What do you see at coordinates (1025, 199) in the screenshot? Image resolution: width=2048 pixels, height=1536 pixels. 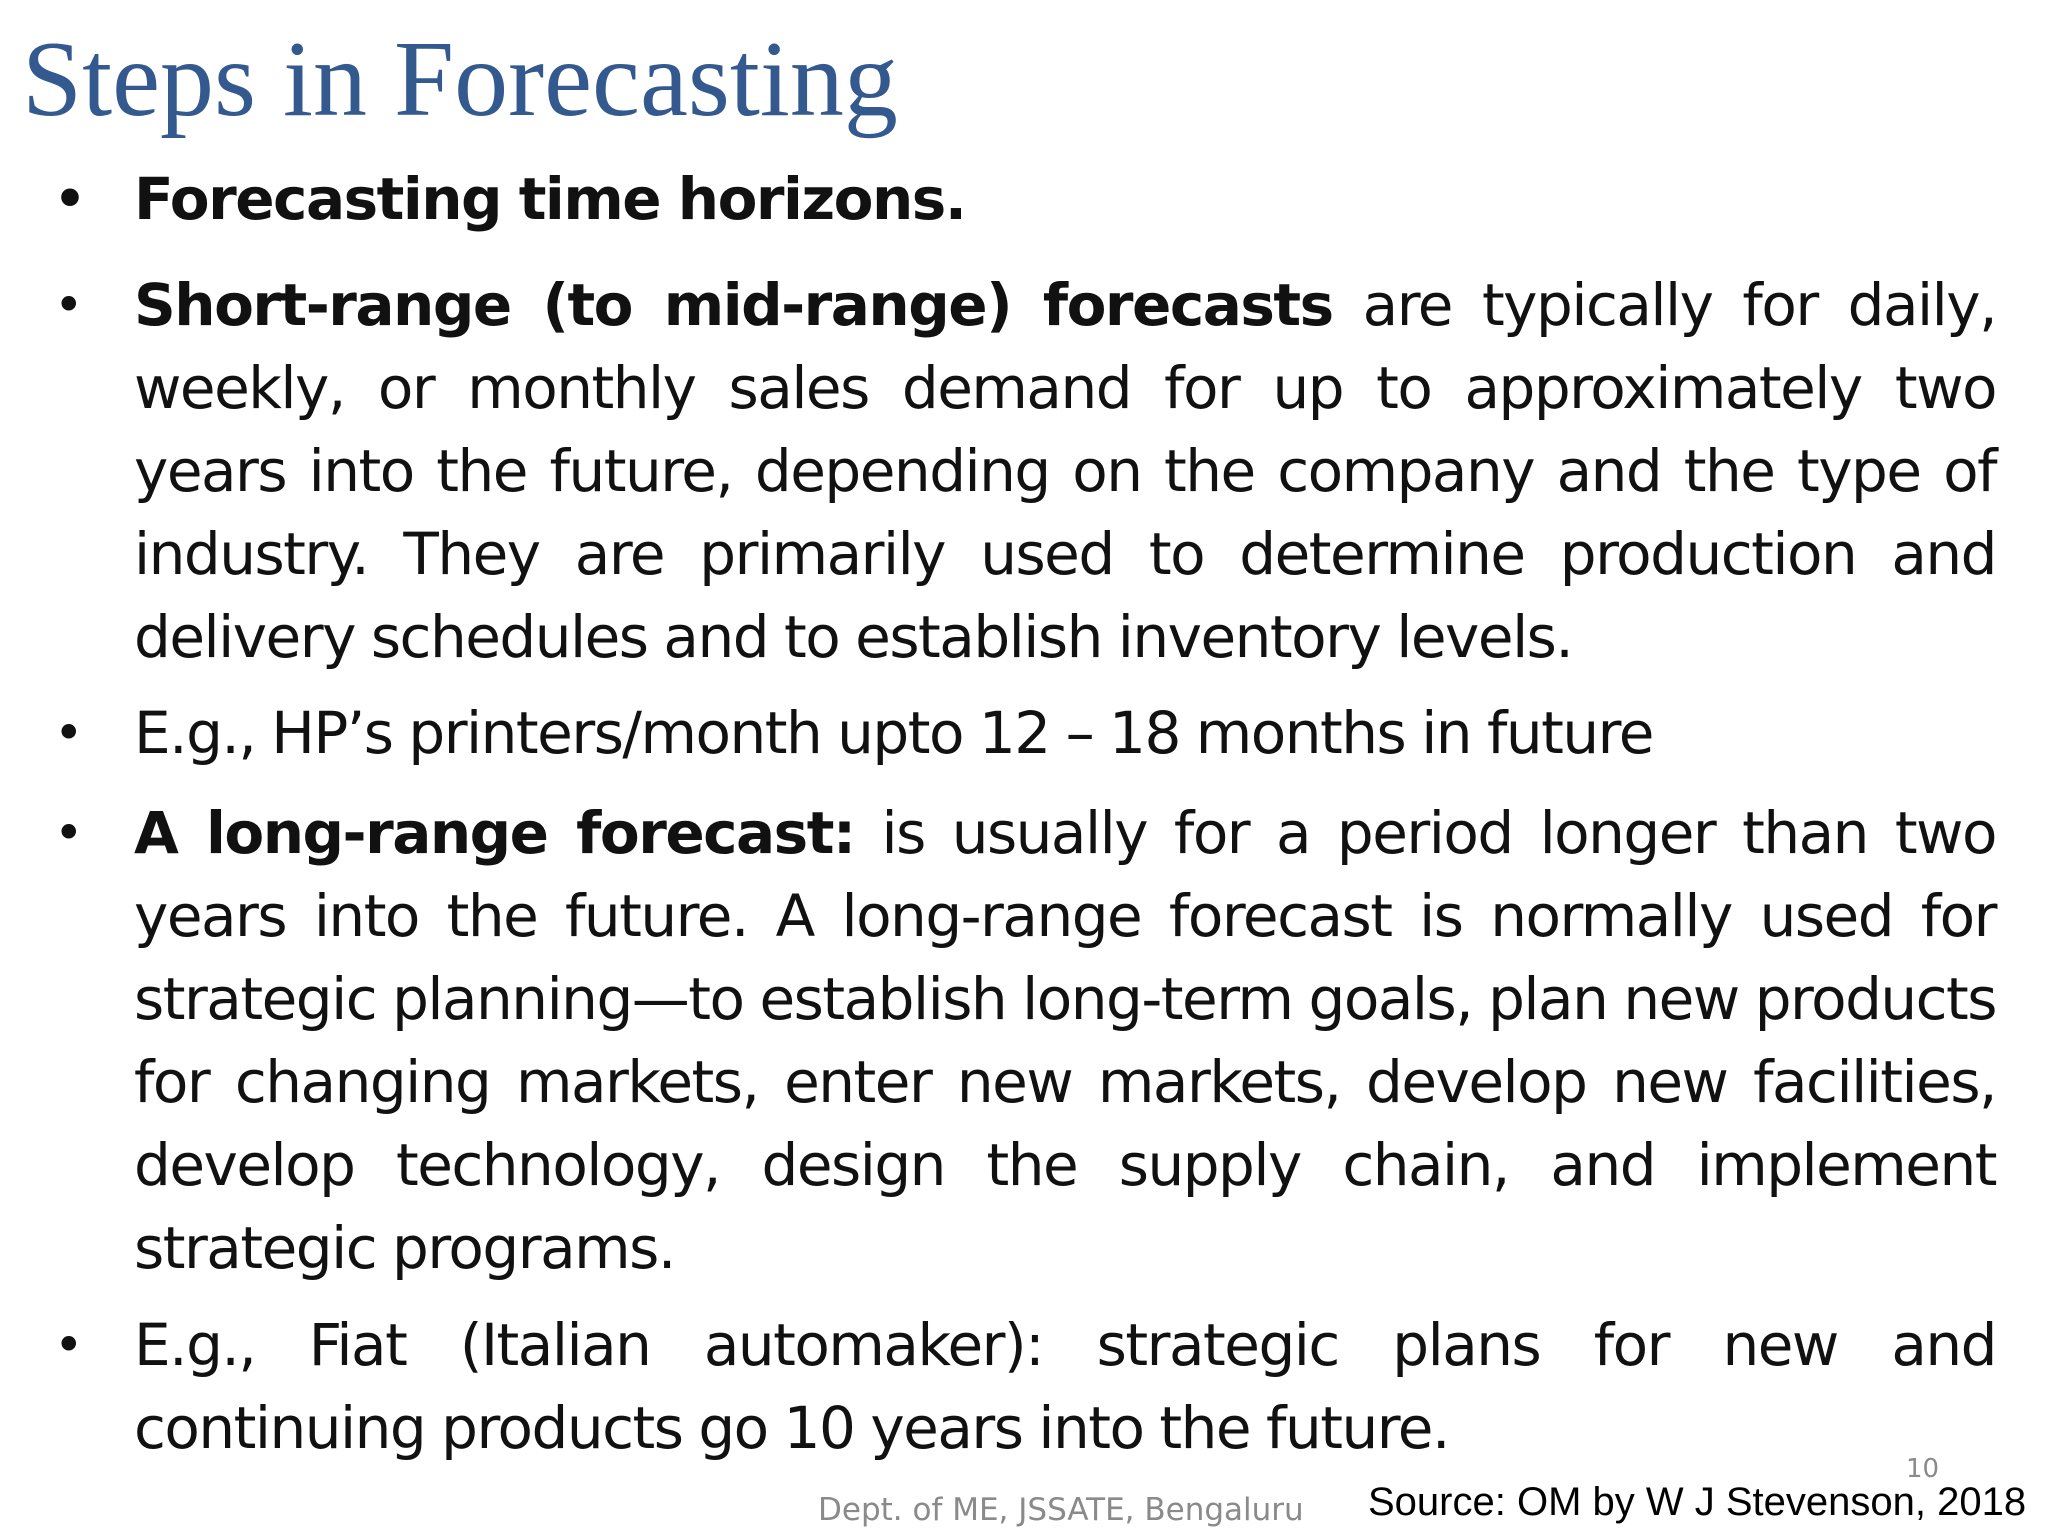 I see `bullet-time-horizons: Forecasting time horizons.` at bounding box center [1025, 199].